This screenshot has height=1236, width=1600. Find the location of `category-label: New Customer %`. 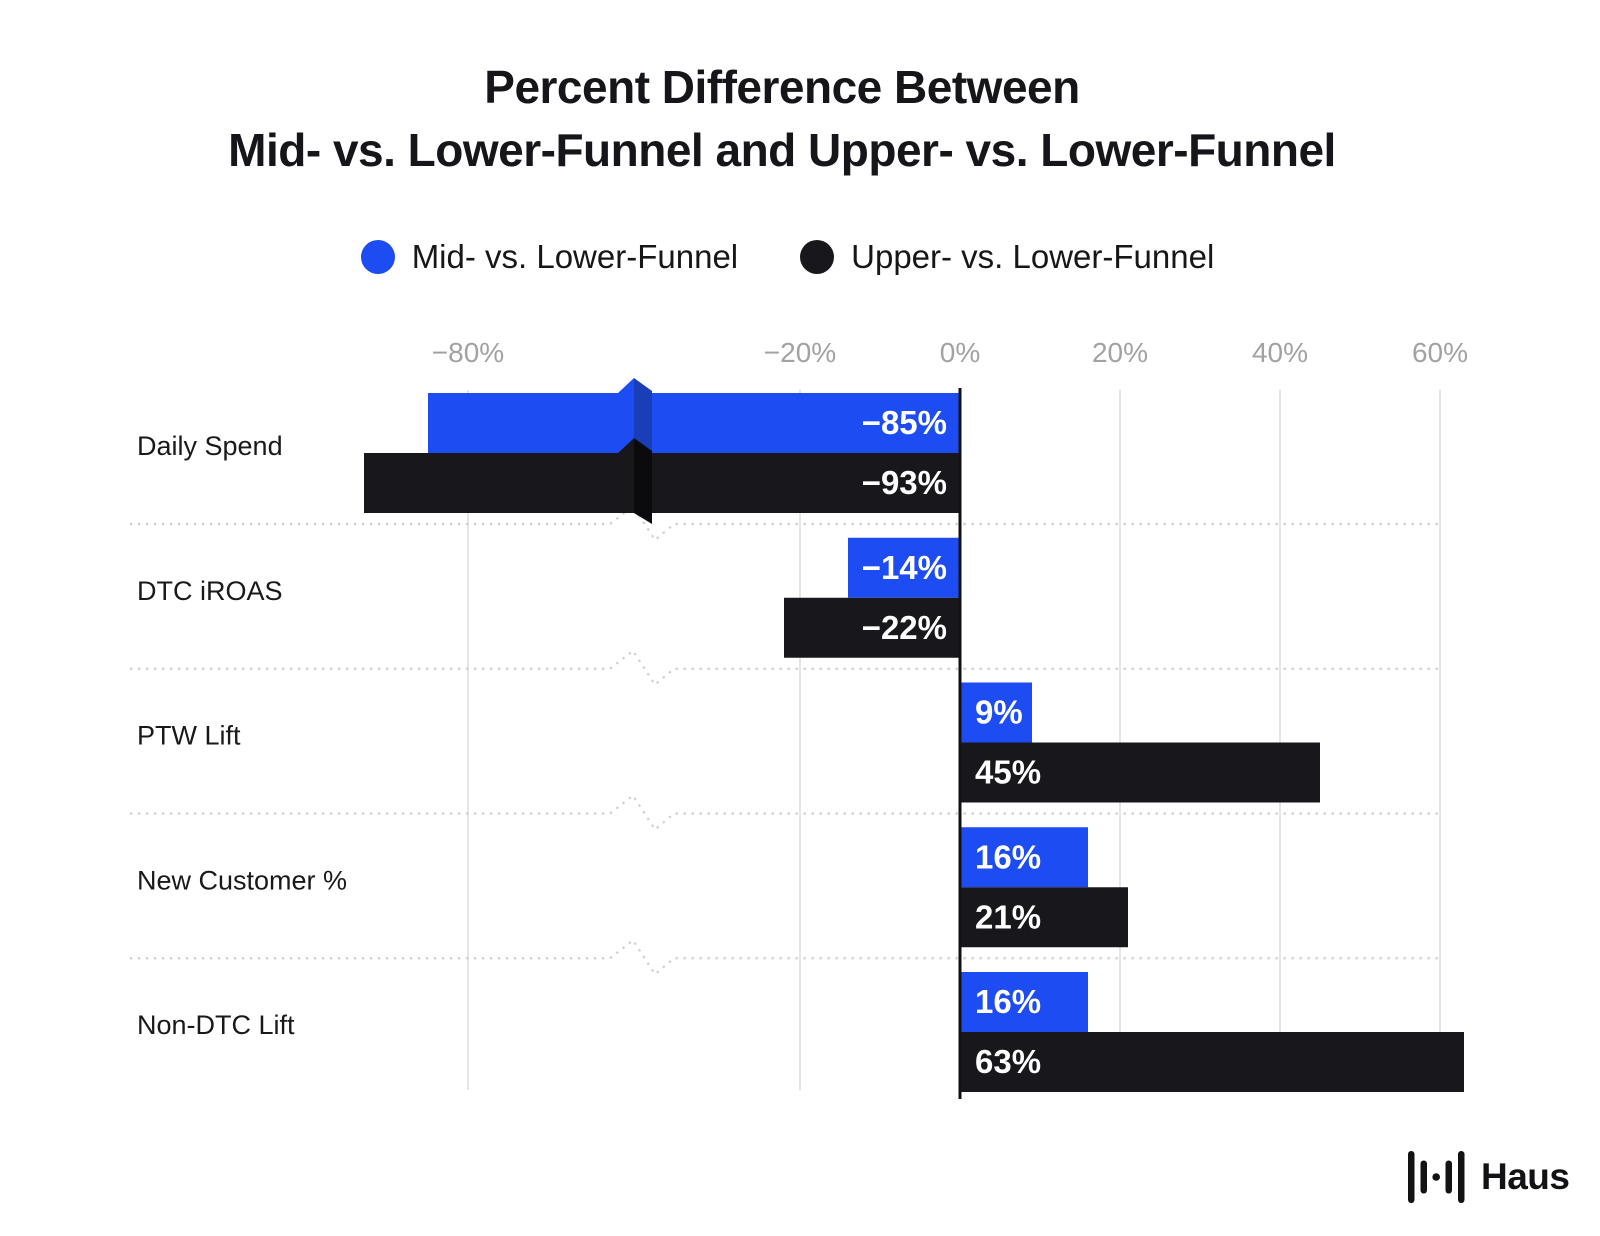

category-label: New Customer % is located at coordinates (242, 880).